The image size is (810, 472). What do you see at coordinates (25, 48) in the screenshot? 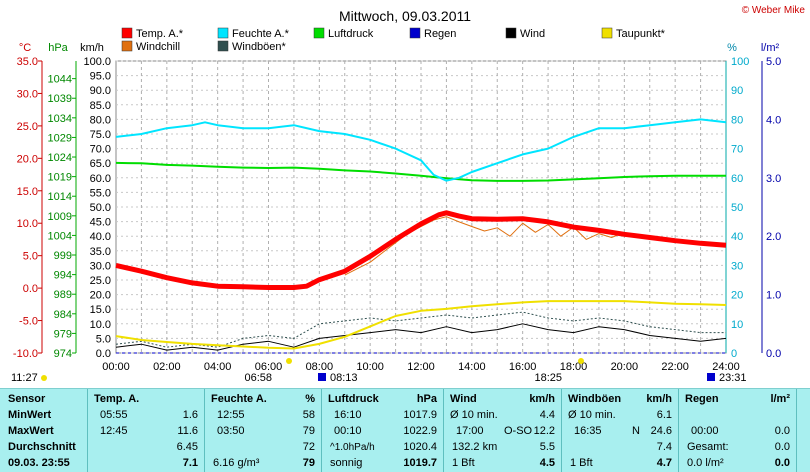
I see `temp-unit-label: °C` at bounding box center [25, 48].